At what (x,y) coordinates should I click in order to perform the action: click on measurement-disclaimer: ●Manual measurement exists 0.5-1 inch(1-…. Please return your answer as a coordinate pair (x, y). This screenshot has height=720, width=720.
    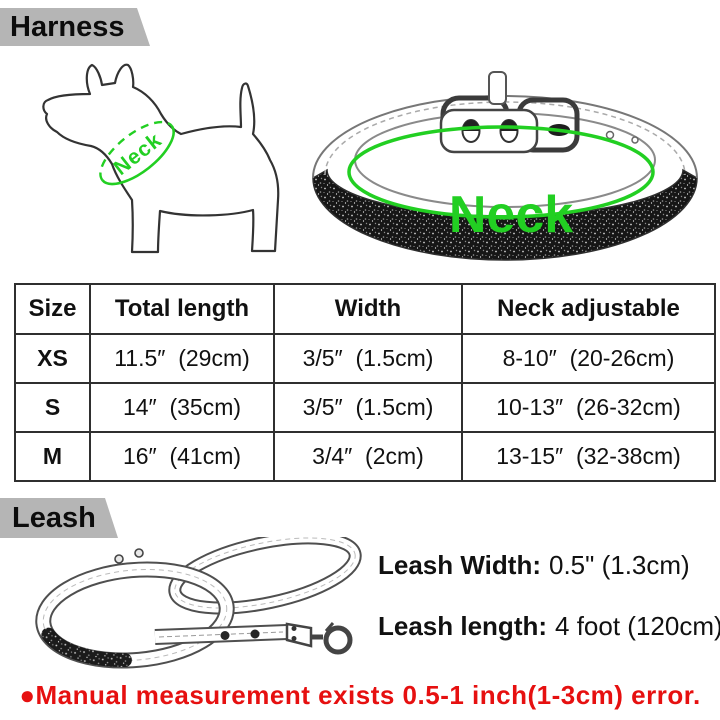
    Looking at the image, I should click on (360, 695).